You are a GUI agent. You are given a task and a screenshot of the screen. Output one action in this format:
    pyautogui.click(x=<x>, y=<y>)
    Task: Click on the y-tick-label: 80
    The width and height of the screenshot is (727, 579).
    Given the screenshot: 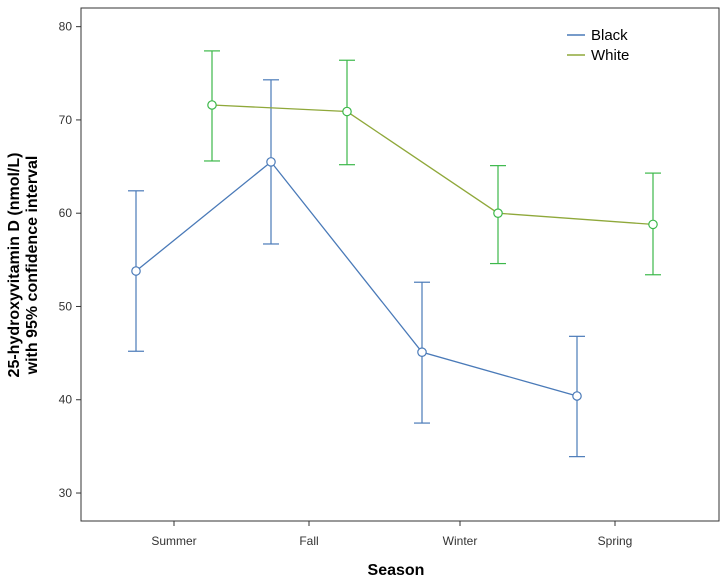 What is the action you would take?
    pyautogui.click(x=66, y=27)
    